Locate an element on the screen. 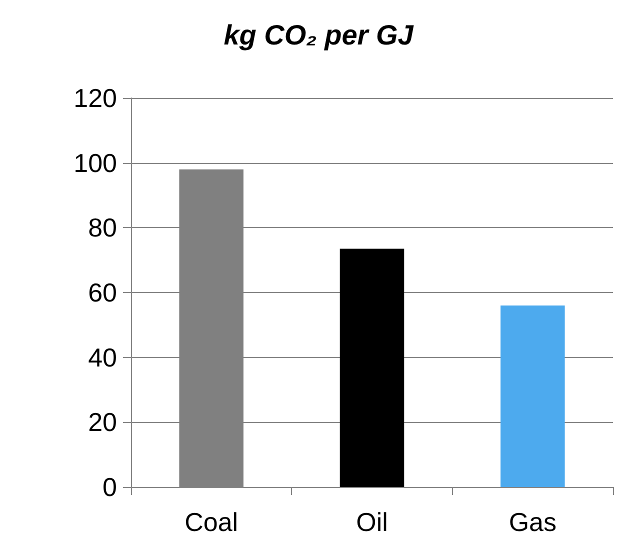 This screenshot has height=555, width=637. y-tick-label: 100 is located at coordinates (95, 163).